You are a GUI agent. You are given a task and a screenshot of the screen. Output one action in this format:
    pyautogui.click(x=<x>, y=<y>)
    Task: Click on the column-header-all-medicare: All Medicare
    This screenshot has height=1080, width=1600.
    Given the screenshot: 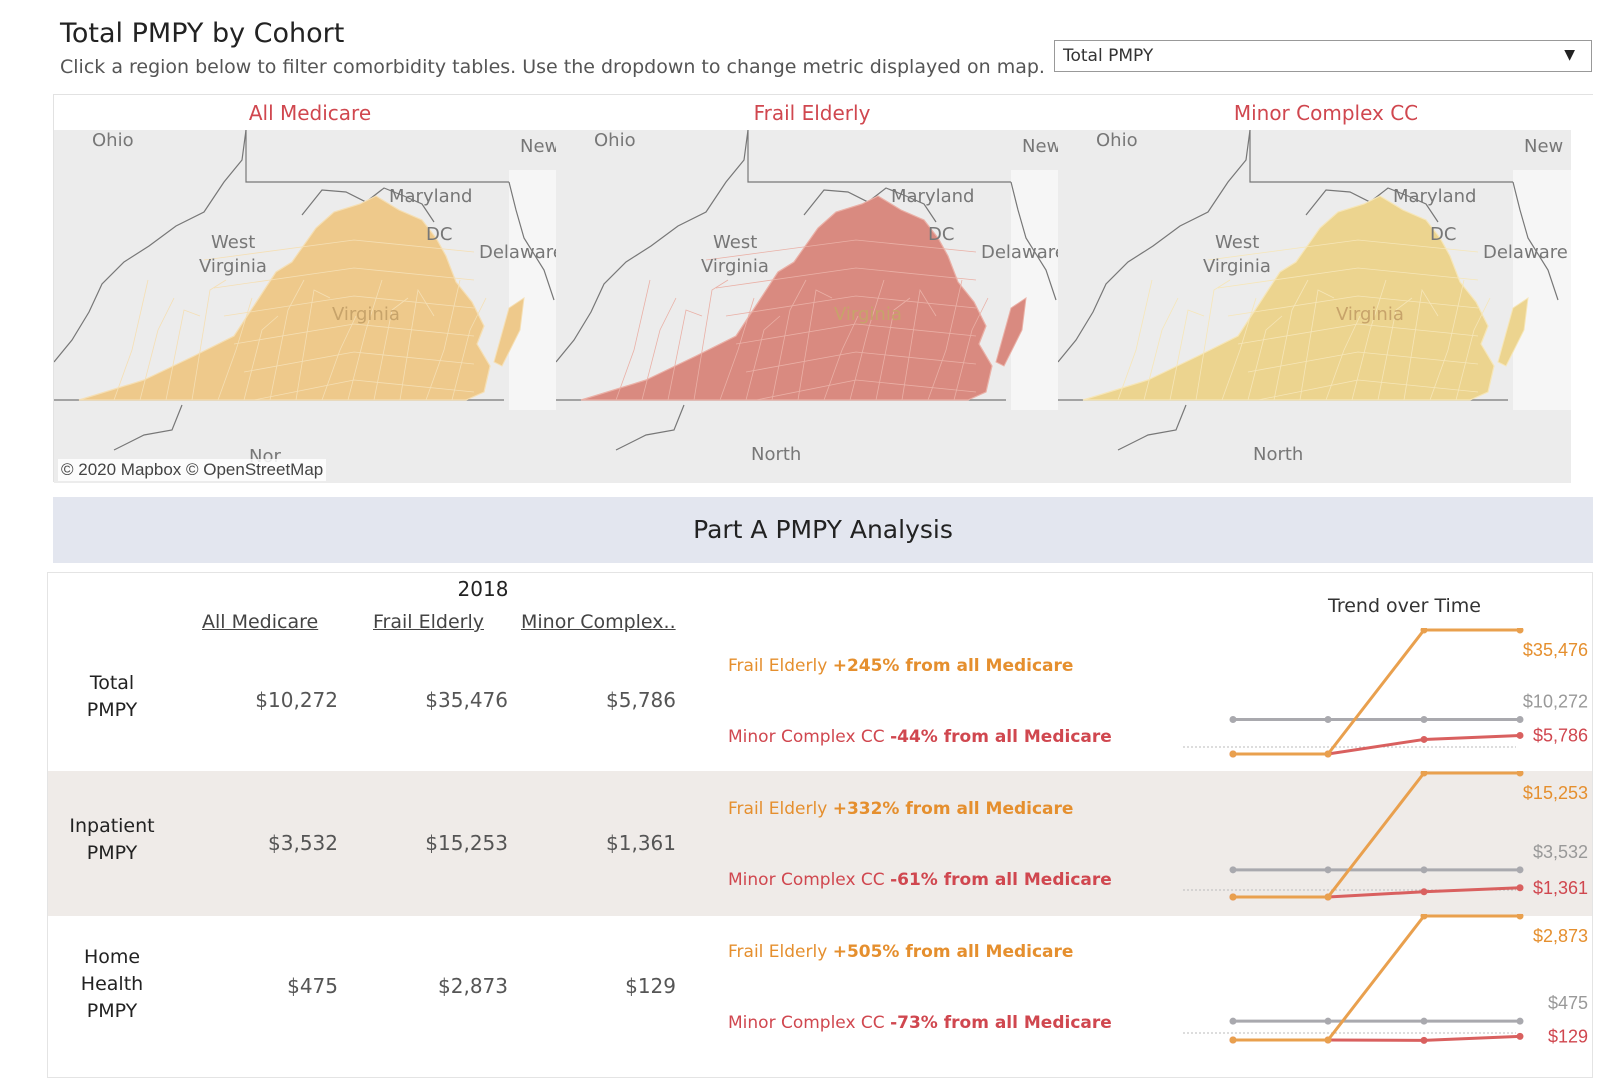 What is the action you would take?
    pyautogui.click(x=260, y=622)
    